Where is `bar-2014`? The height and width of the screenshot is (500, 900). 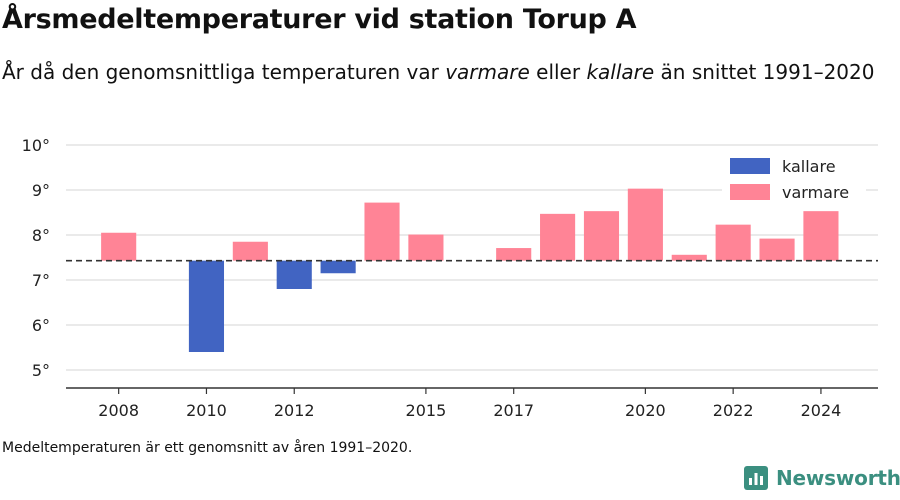
bar-2014 is located at coordinates (382, 231).